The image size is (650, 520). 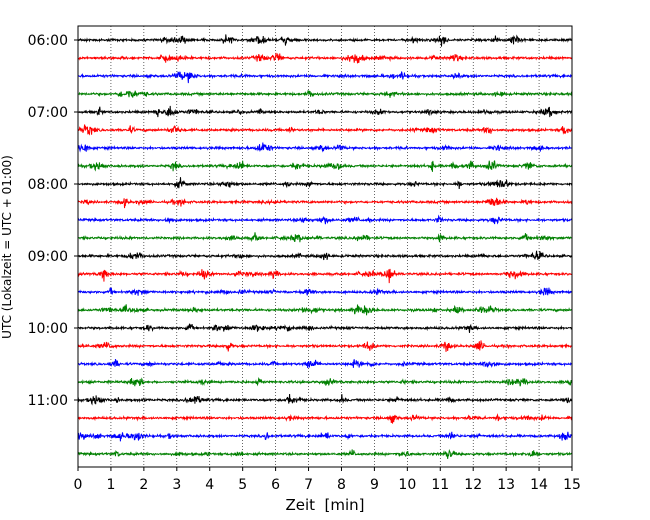 I want to click on y-tick-label: 09:00, so click(x=48, y=257).